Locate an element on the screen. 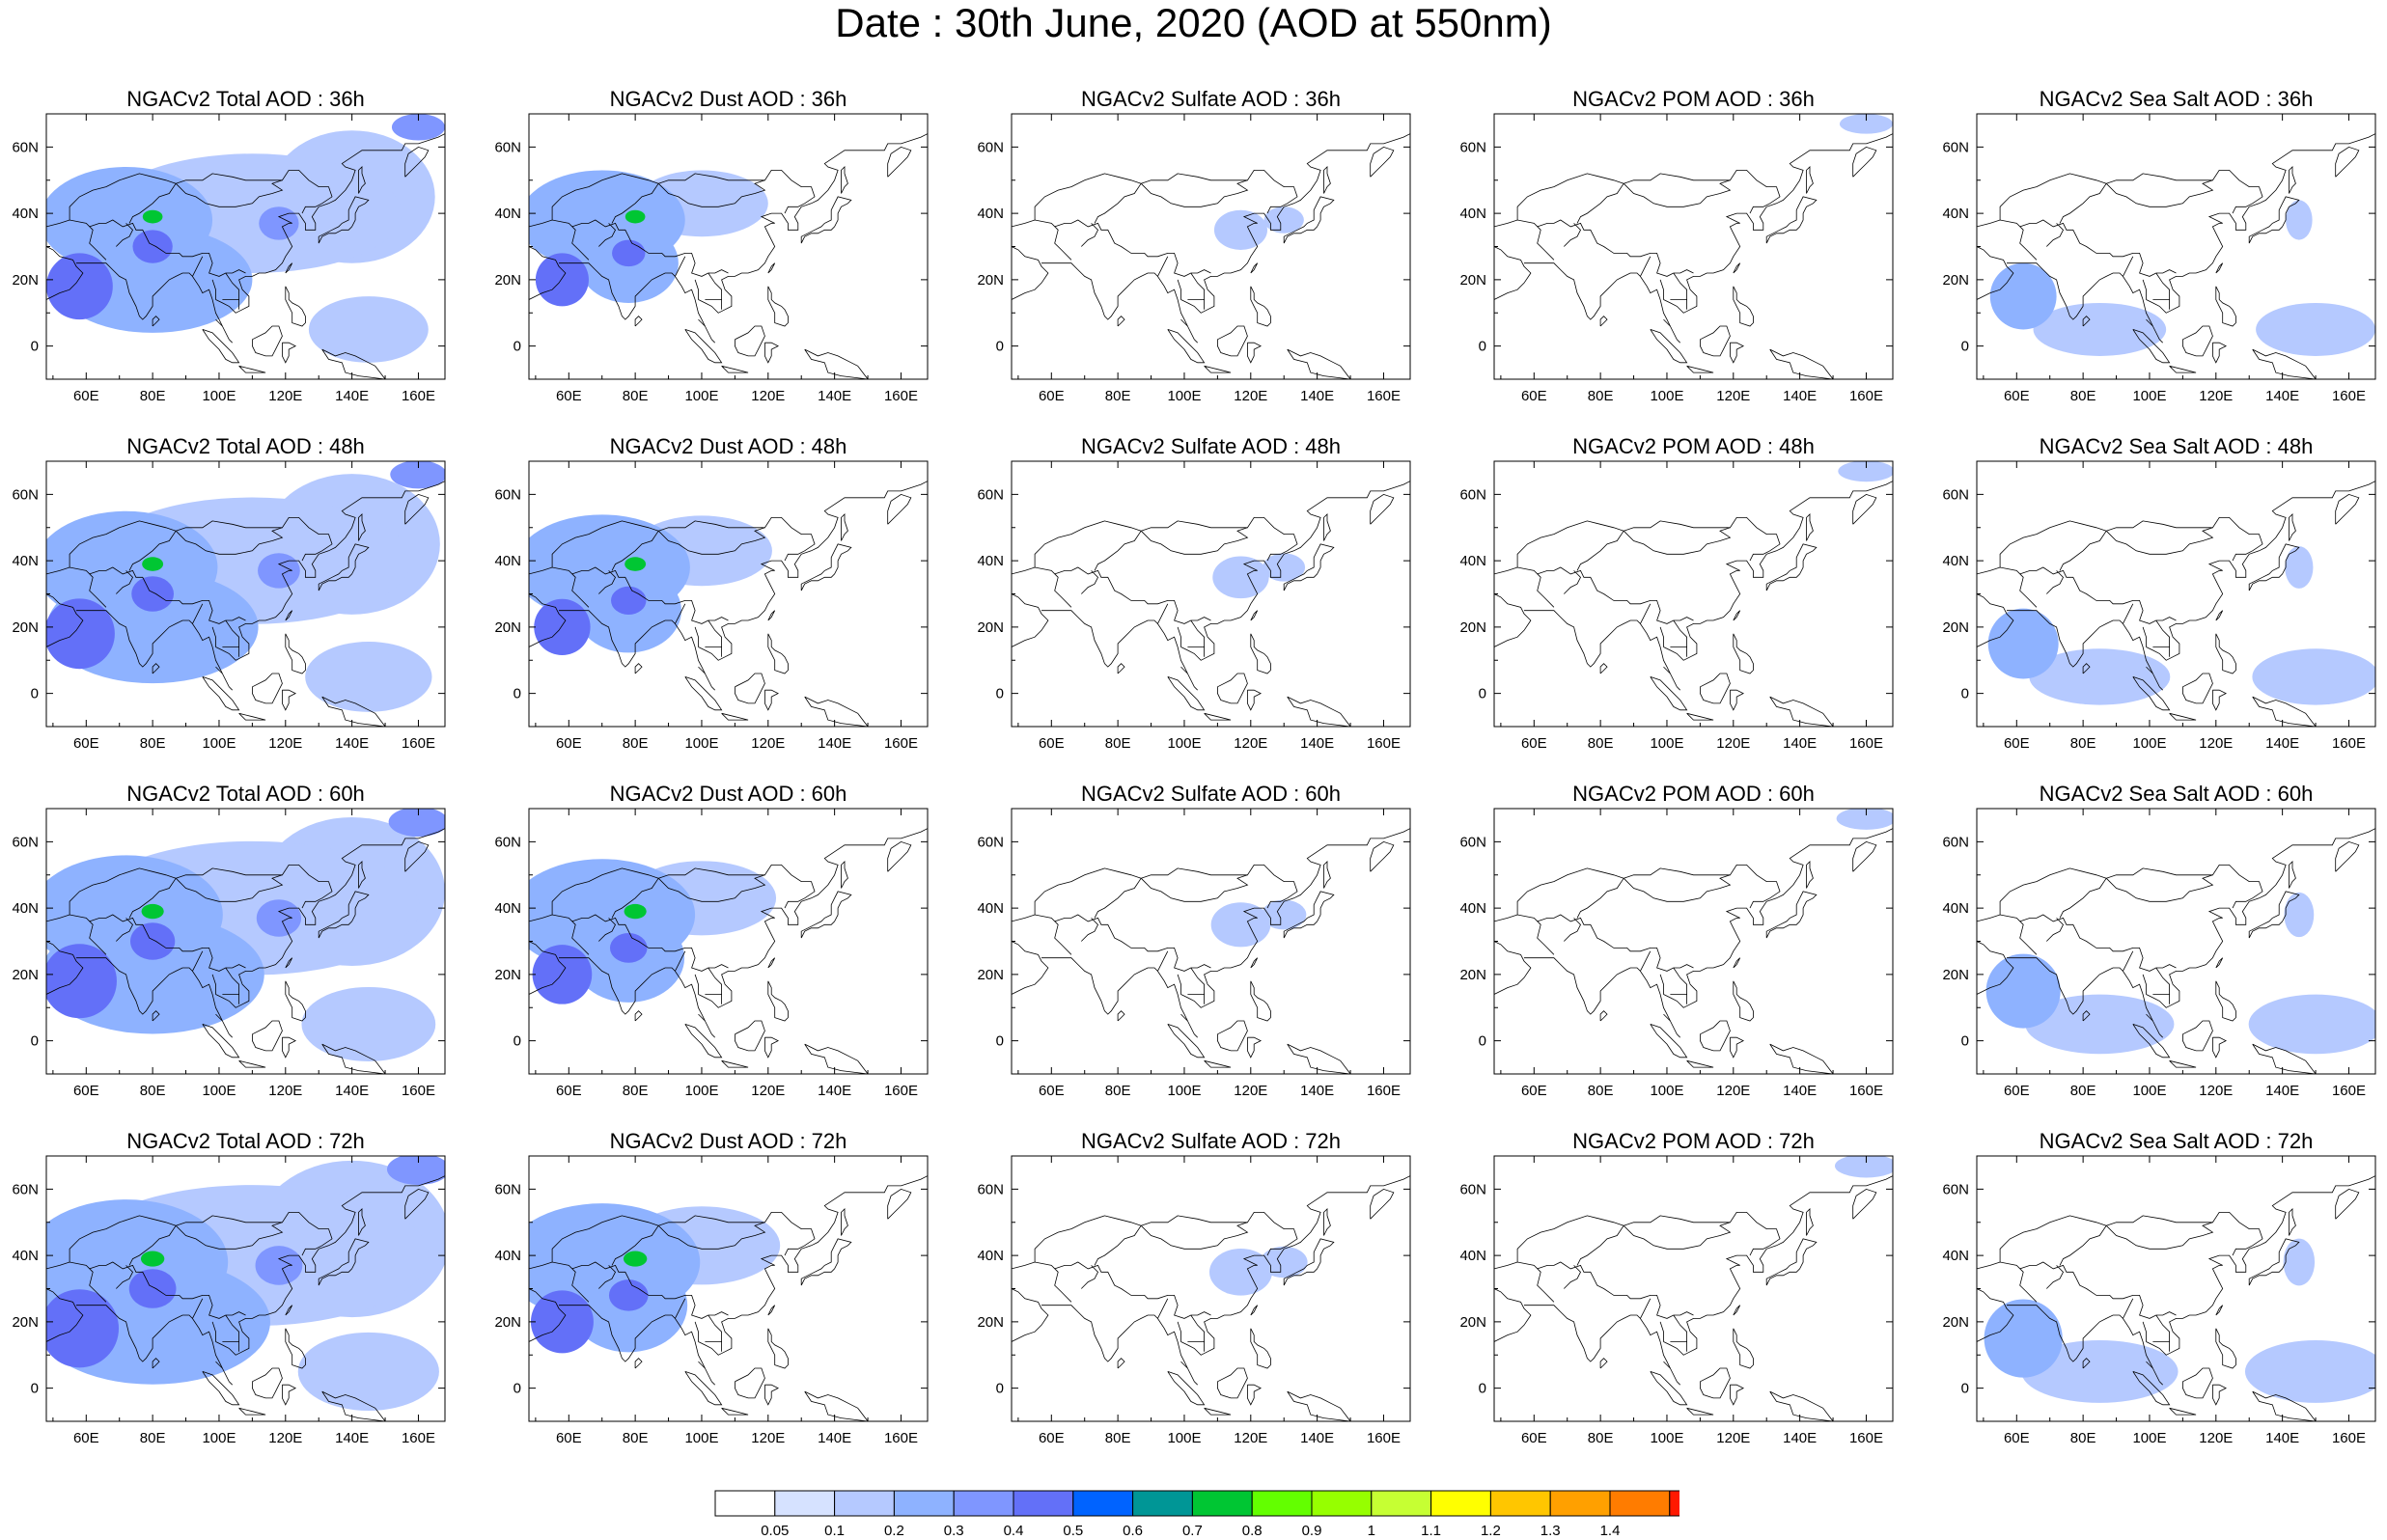 This screenshot has height=1540, width=2387. lon-tick-label: 100E is located at coordinates (1184, 1438).